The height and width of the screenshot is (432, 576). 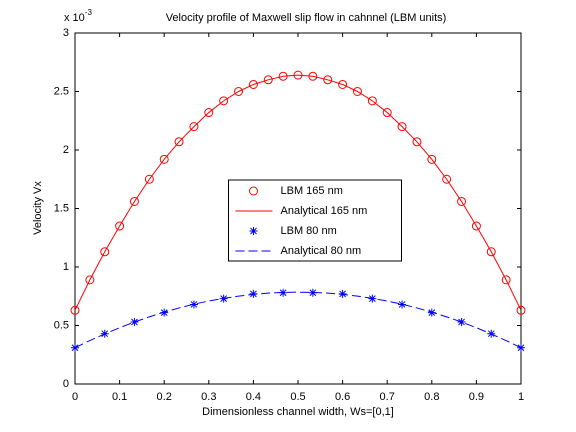 What do you see at coordinates (298, 412) in the screenshot?
I see `x-axis-label: Dimensionless channel width, Ws=[0,1]` at bounding box center [298, 412].